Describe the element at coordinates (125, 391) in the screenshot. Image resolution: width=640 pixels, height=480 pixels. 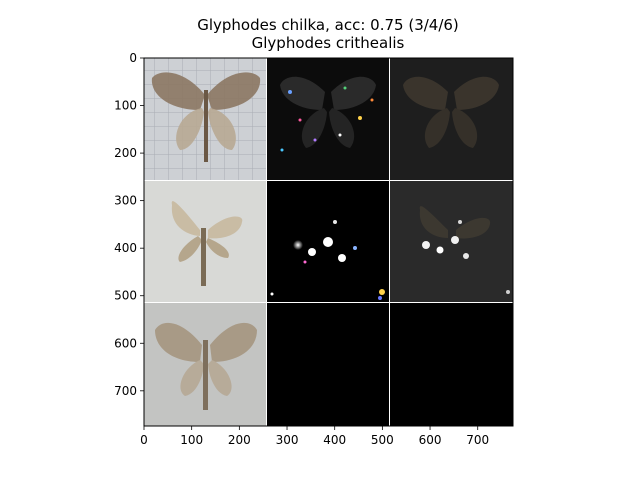
I see `y-tick-label: 700` at that location.